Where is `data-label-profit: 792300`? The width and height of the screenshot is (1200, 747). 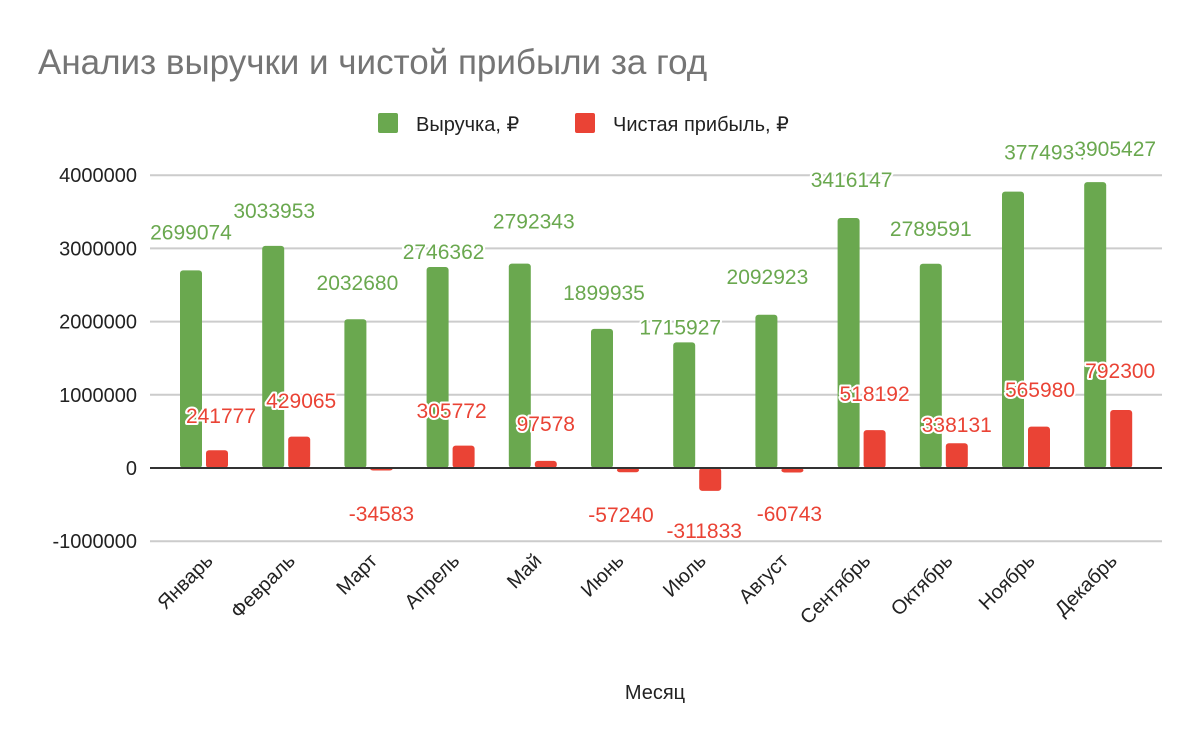 data-label-profit: 792300 is located at coordinates (1120, 371).